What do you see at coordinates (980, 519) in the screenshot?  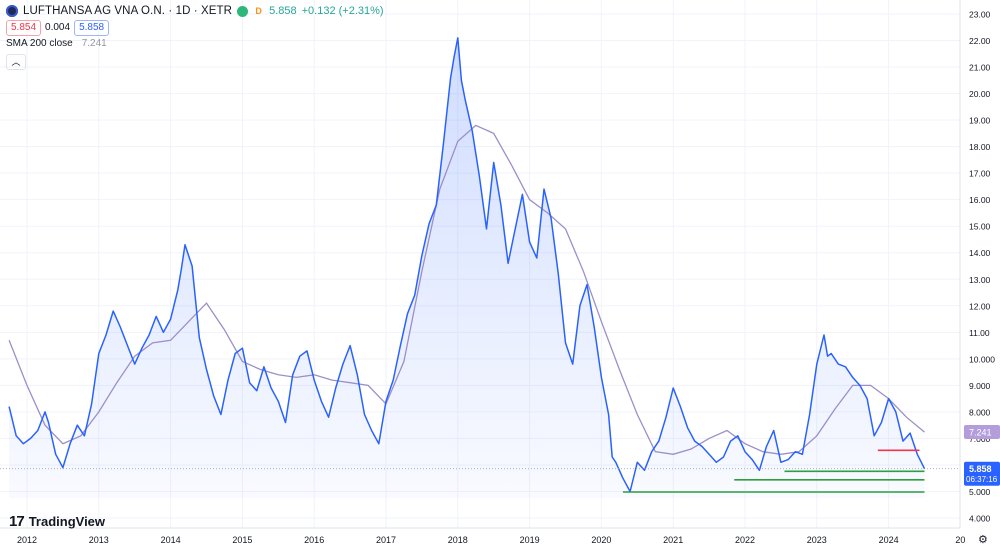 I see `price-tick-label: 4.000` at bounding box center [980, 519].